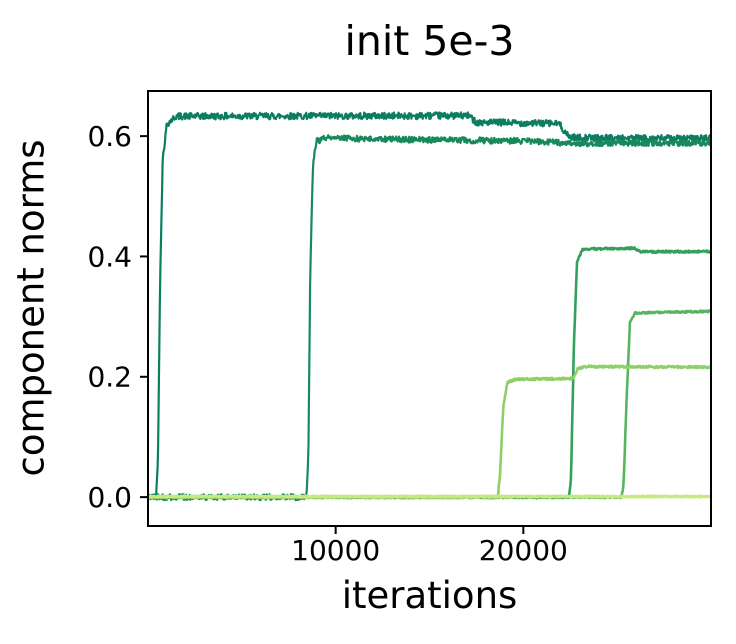  Describe the element at coordinates (109, 136) in the screenshot. I see `y-tick-label: 0.6` at that location.